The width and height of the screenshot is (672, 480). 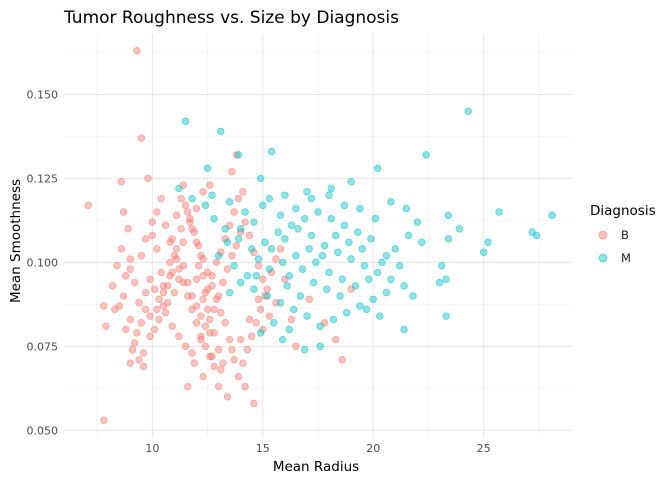 I want to click on y-tick-label: 0.125, so click(x=43, y=178).